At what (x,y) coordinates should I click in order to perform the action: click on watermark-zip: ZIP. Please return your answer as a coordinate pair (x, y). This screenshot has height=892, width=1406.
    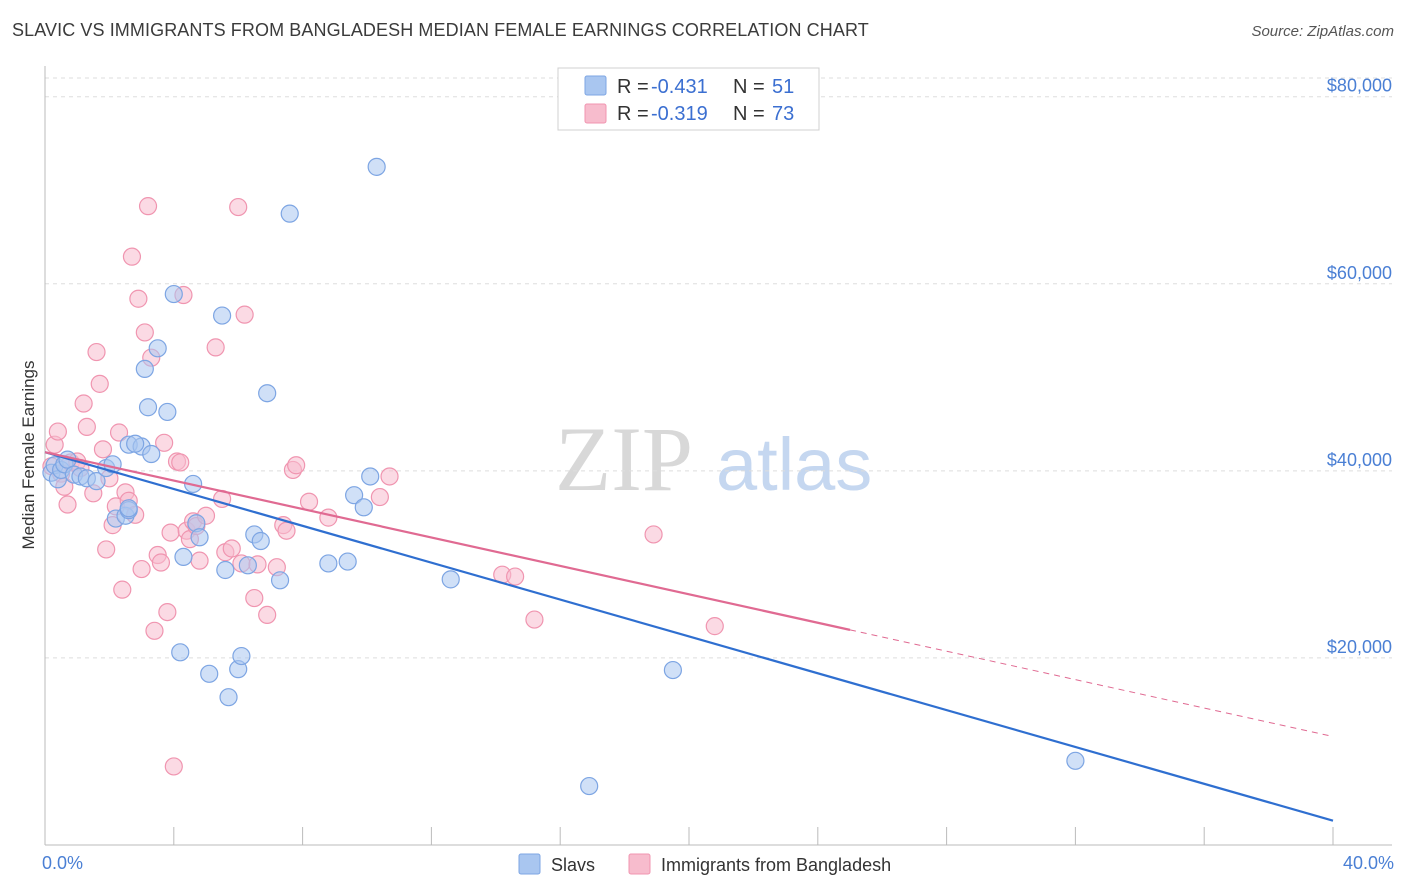
    Looking at the image, I should click on (624, 459).